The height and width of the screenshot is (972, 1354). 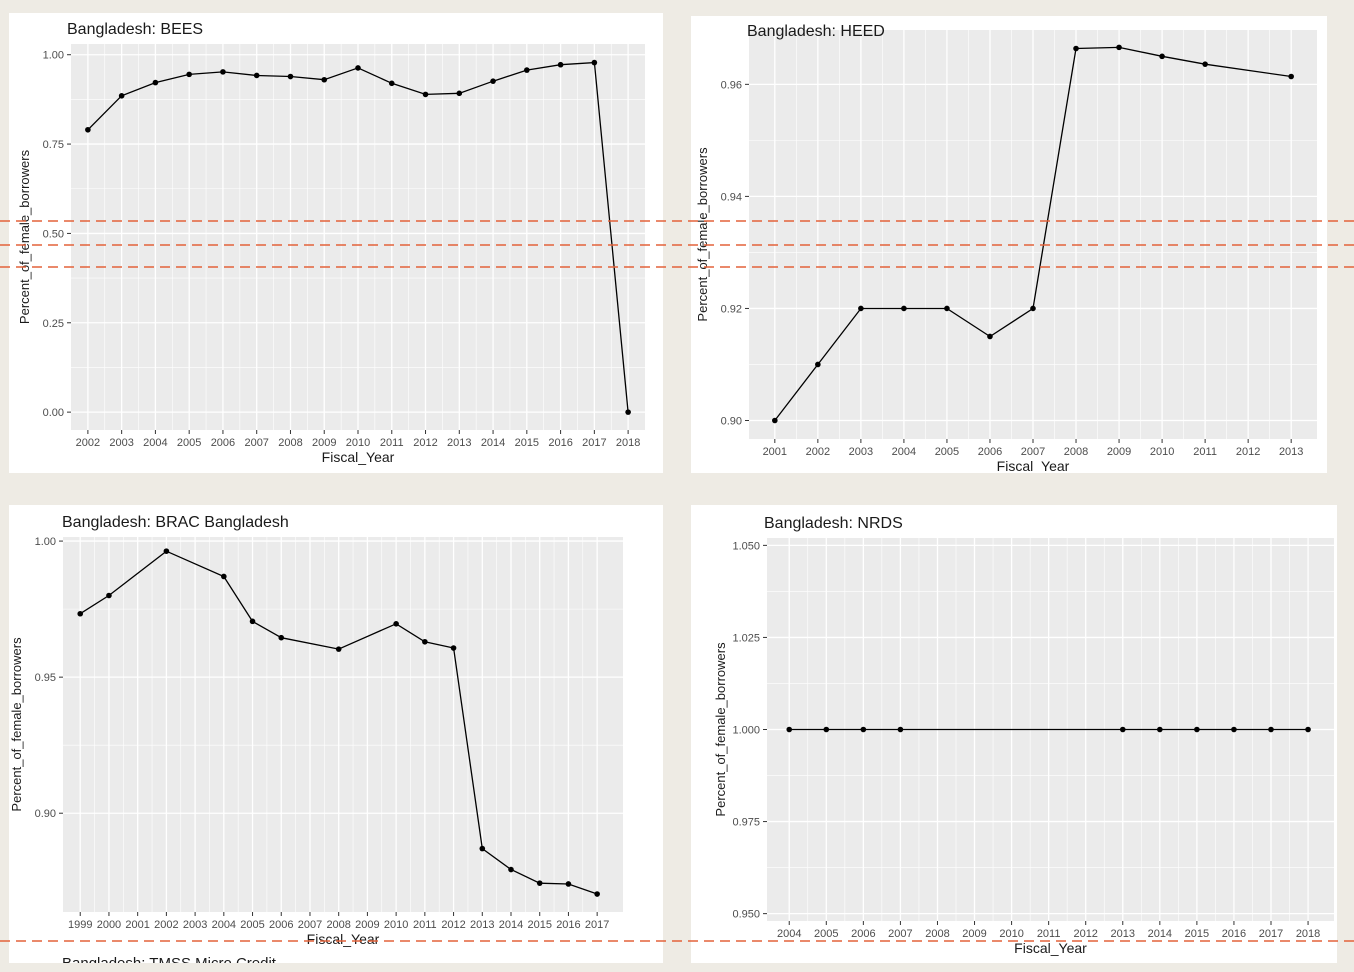 I want to click on y-tick-label: 0.950, so click(x=746, y=915).